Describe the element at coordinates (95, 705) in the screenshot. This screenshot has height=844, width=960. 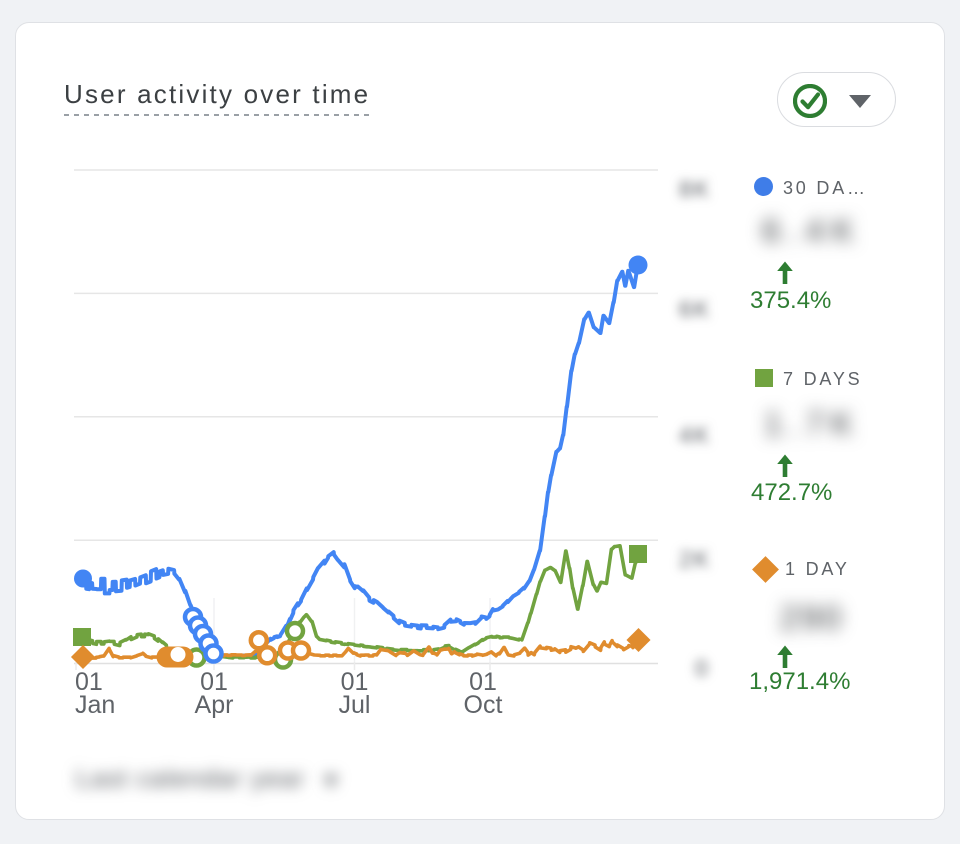
I see `svg-text: Jan` at that location.